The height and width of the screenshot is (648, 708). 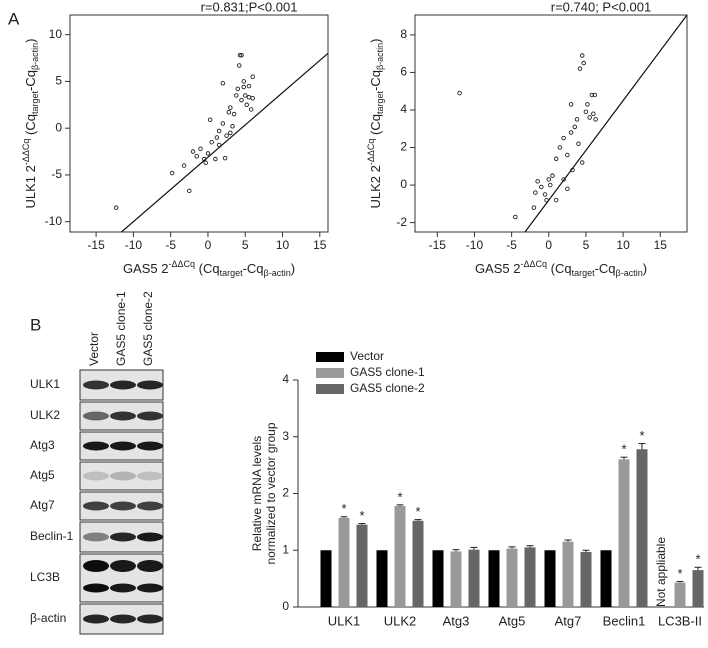 What do you see at coordinates (624, 620) in the screenshot?
I see `x-tick-label: Beclin1` at bounding box center [624, 620].